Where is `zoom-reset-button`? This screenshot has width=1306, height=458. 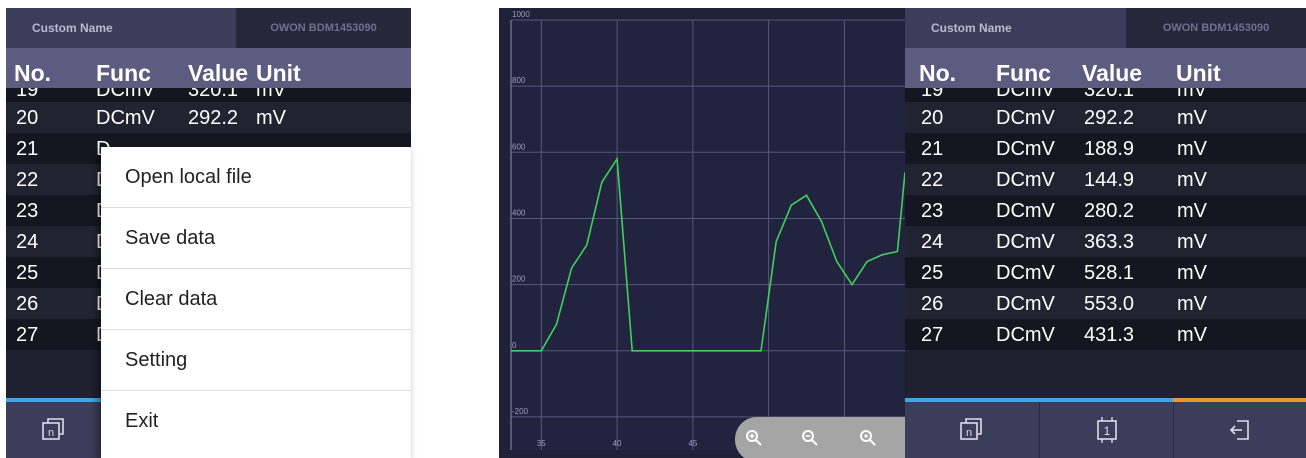 zoom-reset-button is located at coordinates (868, 438).